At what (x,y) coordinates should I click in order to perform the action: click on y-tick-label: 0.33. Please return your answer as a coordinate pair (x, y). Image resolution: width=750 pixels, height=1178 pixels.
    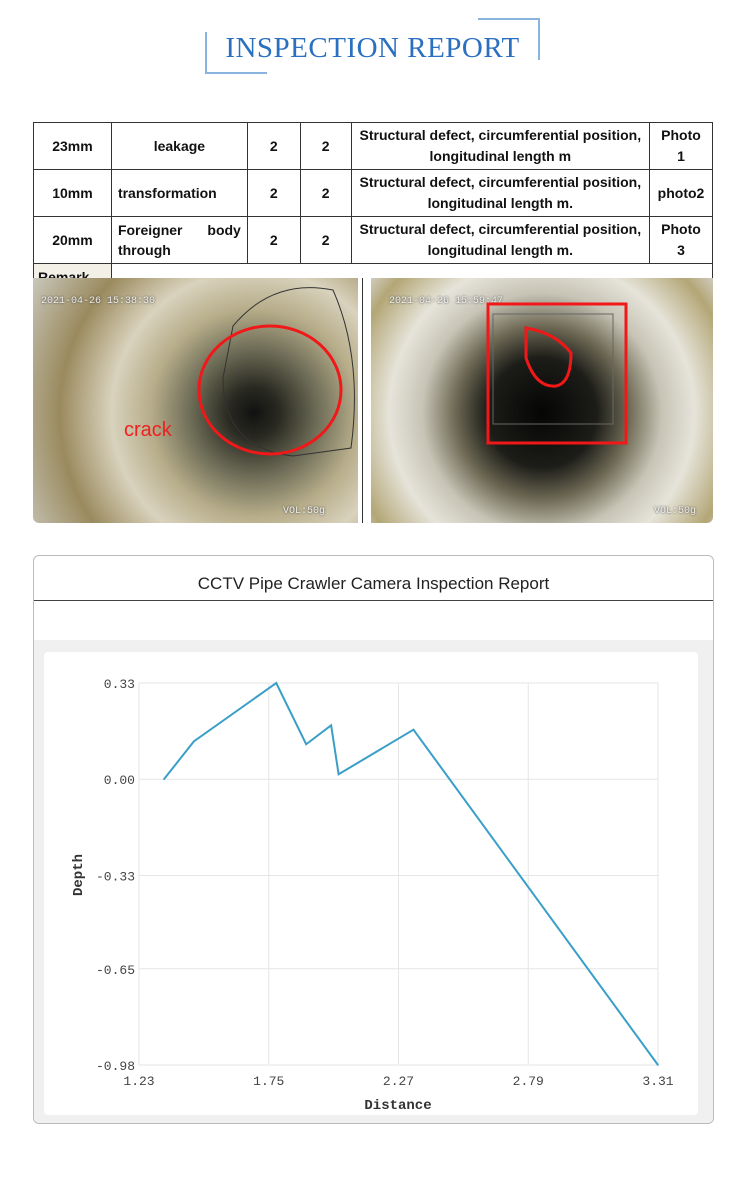
    Looking at the image, I should click on (119, 684).